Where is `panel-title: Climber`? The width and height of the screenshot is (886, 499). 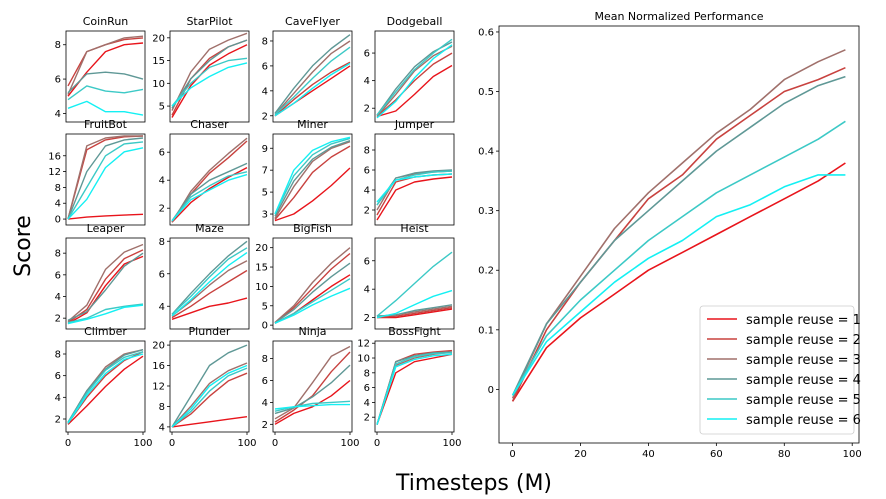
panel-title: Climber is located at coordinates (105, 331).